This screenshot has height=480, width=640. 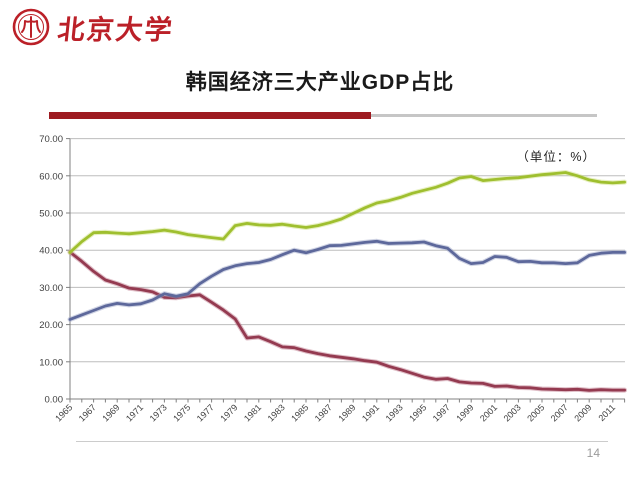 I want to click on x-axis-label: 1985, so click(x=299, y=412).